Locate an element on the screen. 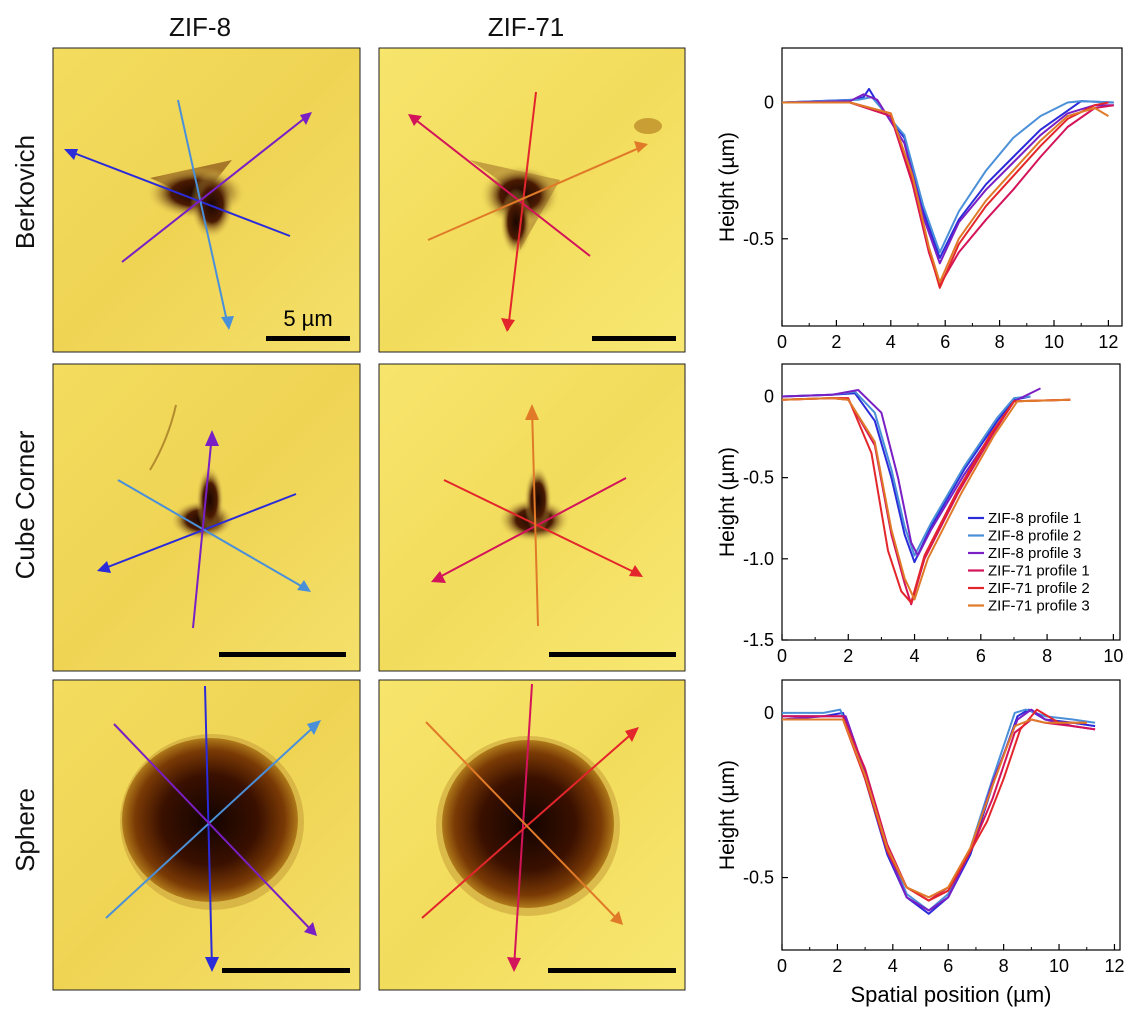 Image resolution: width=1131 pixels, height=1009 pixels. legend-label: ZIF-71 profile 1 is located at coordinates (1039, 571).